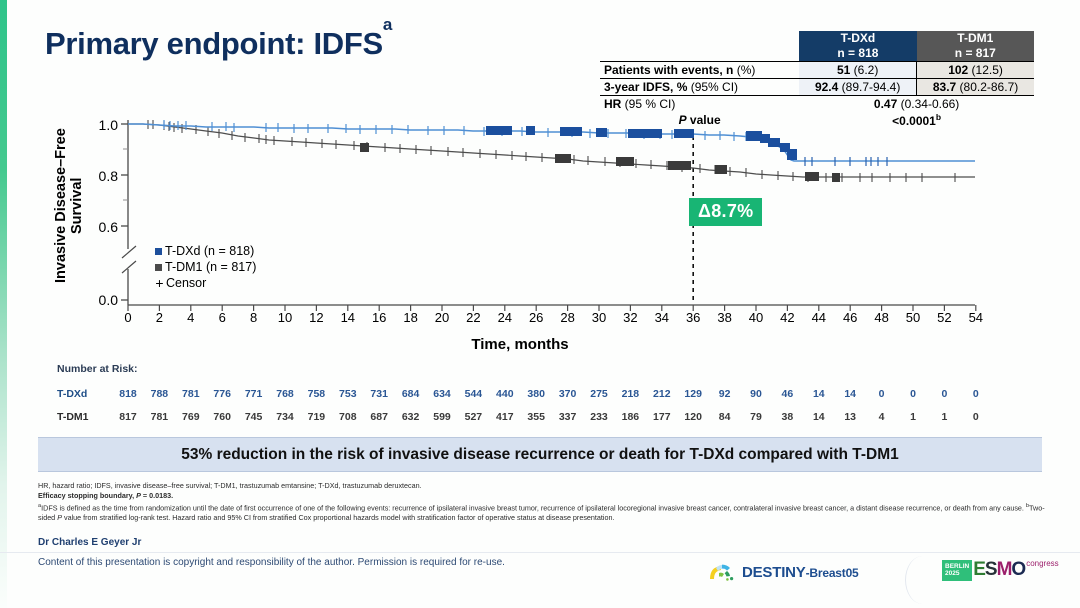 This screenshot has height=608, width=1080. What do you see at coordinates (505, 394) in the screenshot?
I see `risk-value-t-dxd-12: 440` at bounding box center [505, 394].